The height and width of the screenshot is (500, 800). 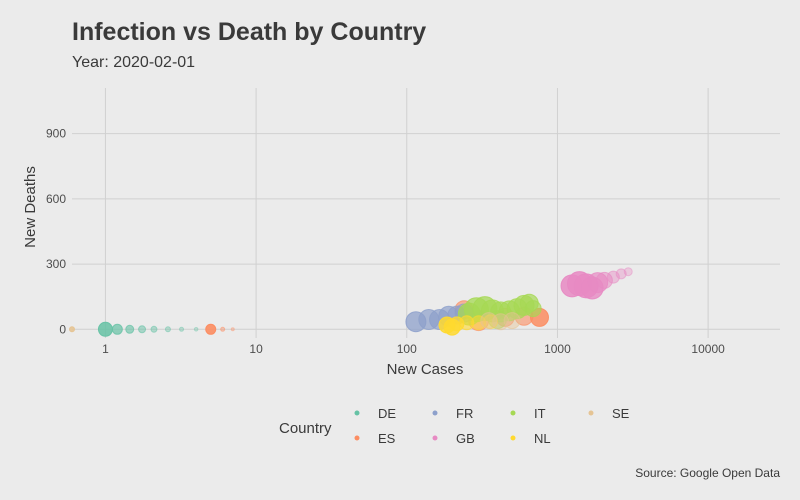 I want to click on legend-key-es, so click(x=357, y=438).